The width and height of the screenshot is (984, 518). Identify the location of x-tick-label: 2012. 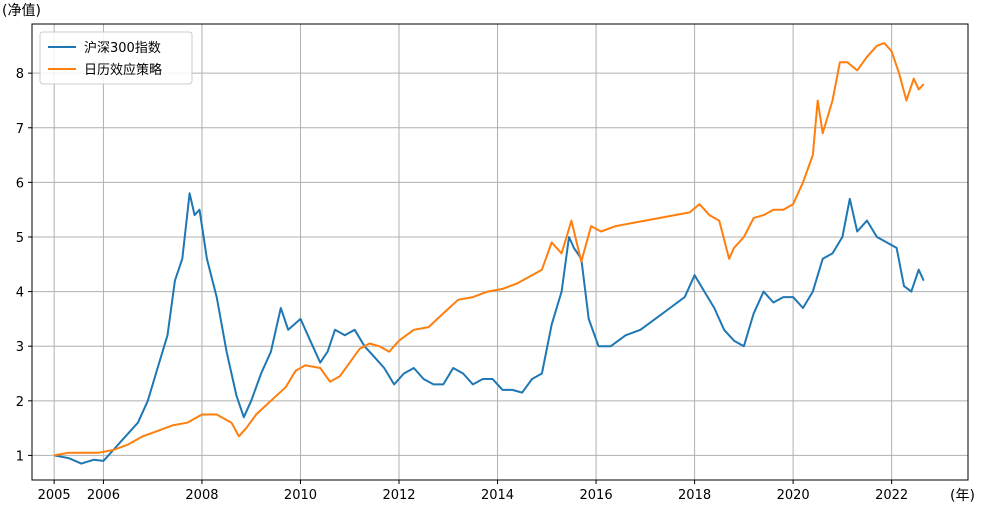
(398, 495).